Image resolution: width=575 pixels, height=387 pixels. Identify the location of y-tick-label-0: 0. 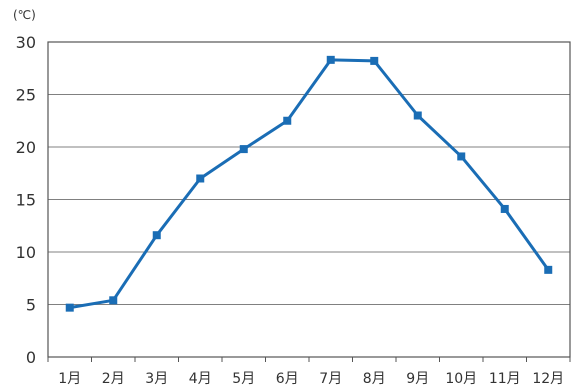
(31, 357).